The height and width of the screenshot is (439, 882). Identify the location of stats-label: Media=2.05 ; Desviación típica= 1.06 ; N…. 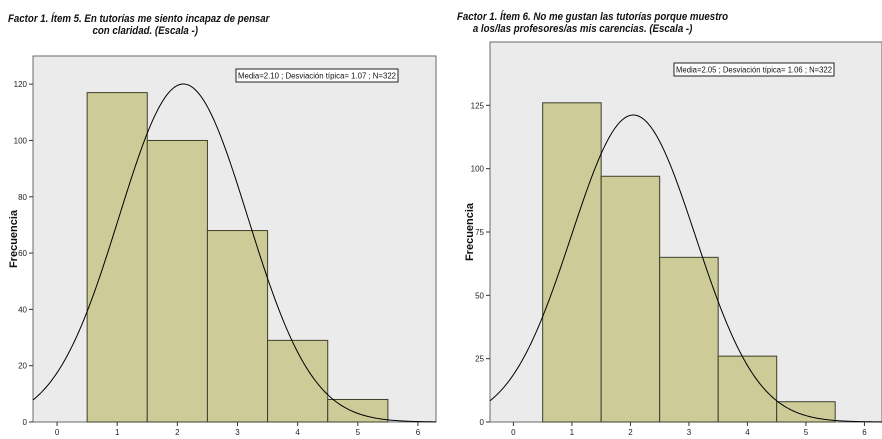
(754, 70).